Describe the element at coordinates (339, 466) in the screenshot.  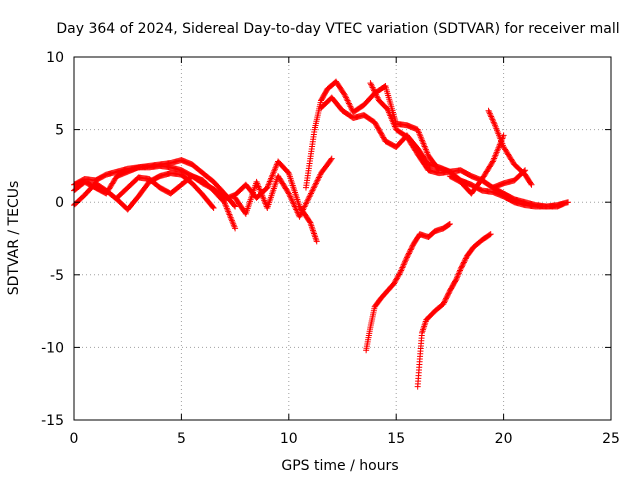
I see `x-axis-label: GPS time / hours` at that location.